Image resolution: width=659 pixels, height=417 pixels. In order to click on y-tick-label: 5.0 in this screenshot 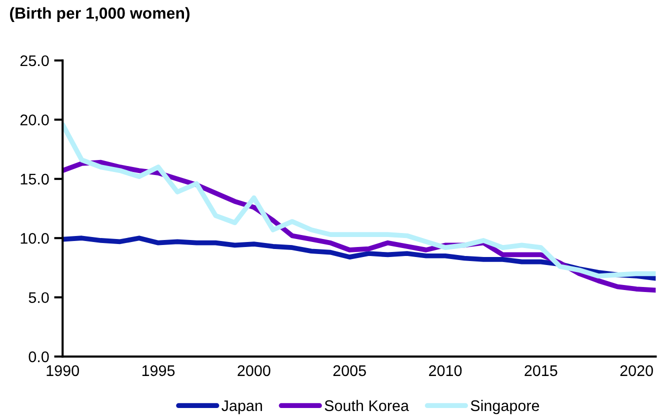, I will do `click(38, 298)`.